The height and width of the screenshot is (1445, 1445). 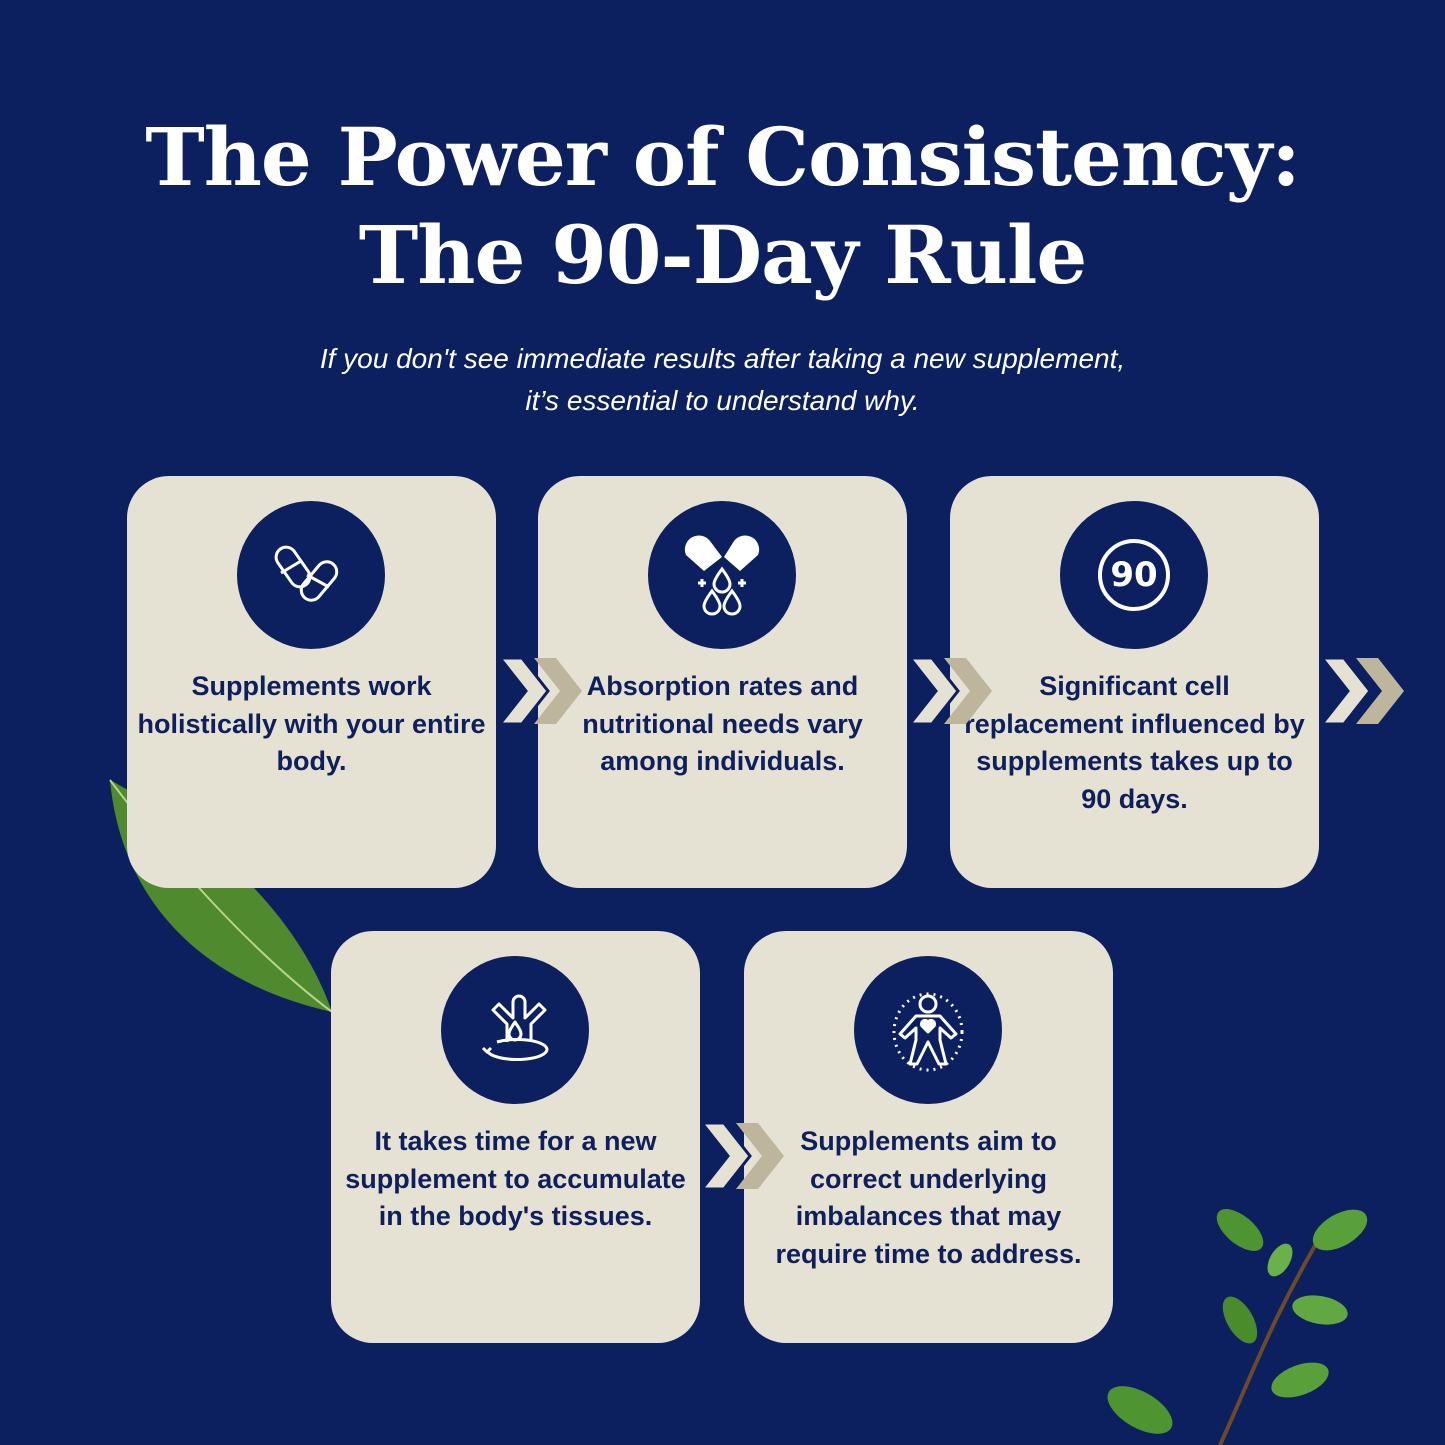 What do you see at coordinates (311, 575) in the screenshot?
I see `capsules-icon` at bounding box center [311, 575].